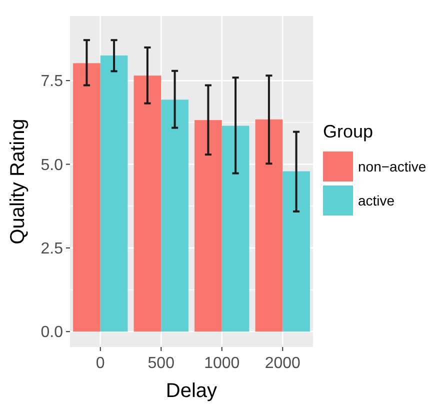 This screenshot has height=417, width=445. What do you see at coordinates (52, 165) in the screenshot?
I see `y-tick-label: 5.0` at bounding box center [52, 165].